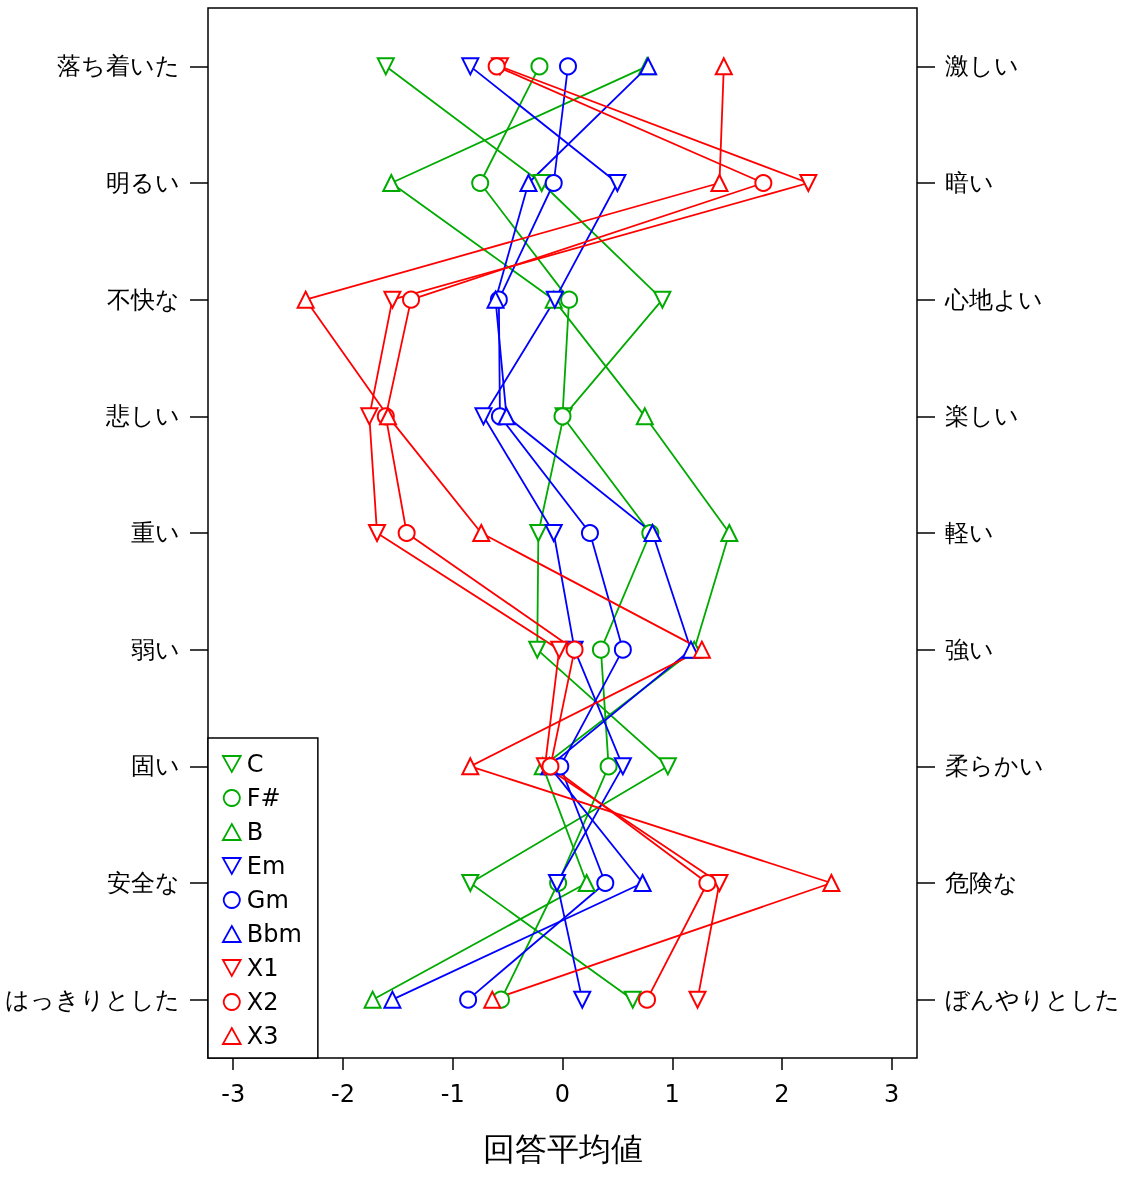 The image size is (1123, 1198). I want to click on x-axis-title: 回答平均値, so click(562, 1149).